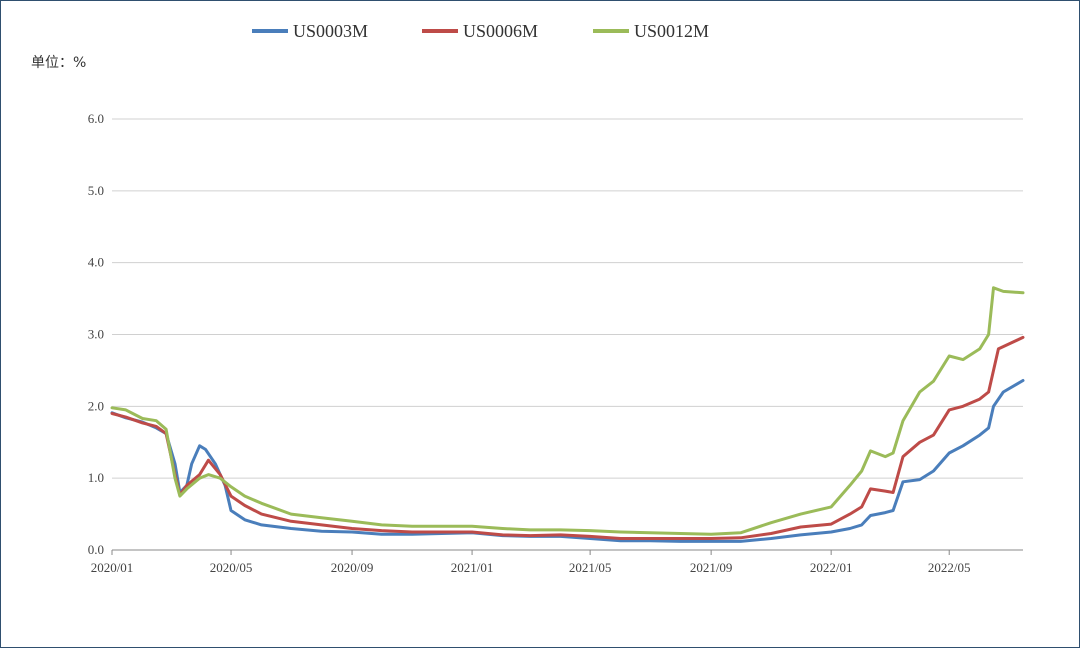 This screenshot has width=1080, height=652. What do you see at coordinates (831, 567) in the screenshot?
I see `x-tick-label: 2022/01` at bounding box center [831, 567].